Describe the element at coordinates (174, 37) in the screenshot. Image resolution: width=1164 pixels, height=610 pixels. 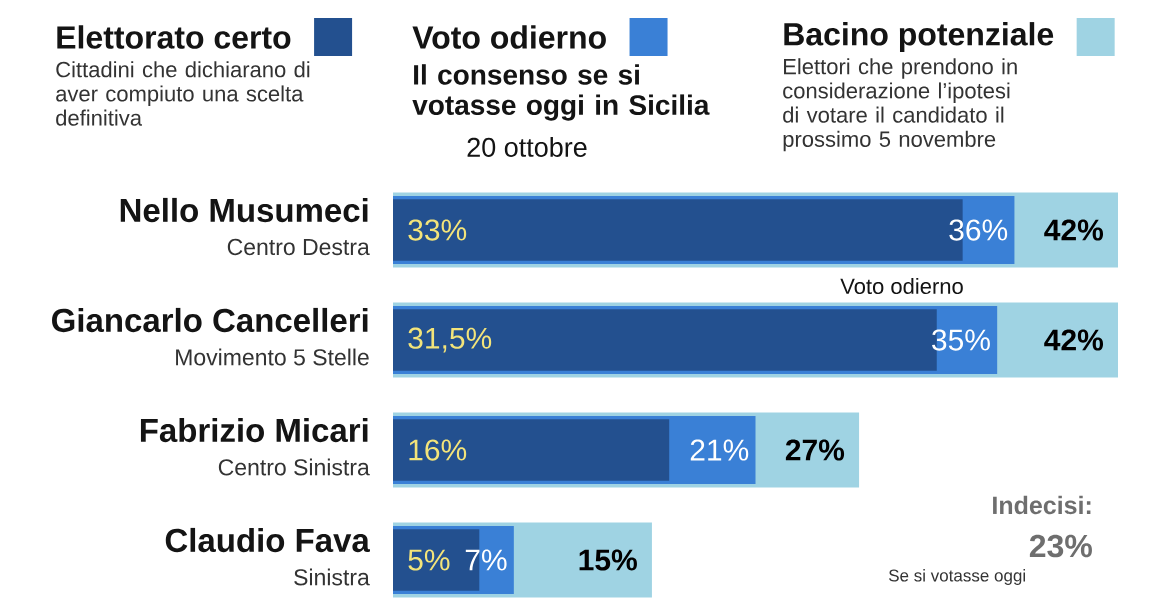
I see `legend-label: Elettorato certo` at that location.